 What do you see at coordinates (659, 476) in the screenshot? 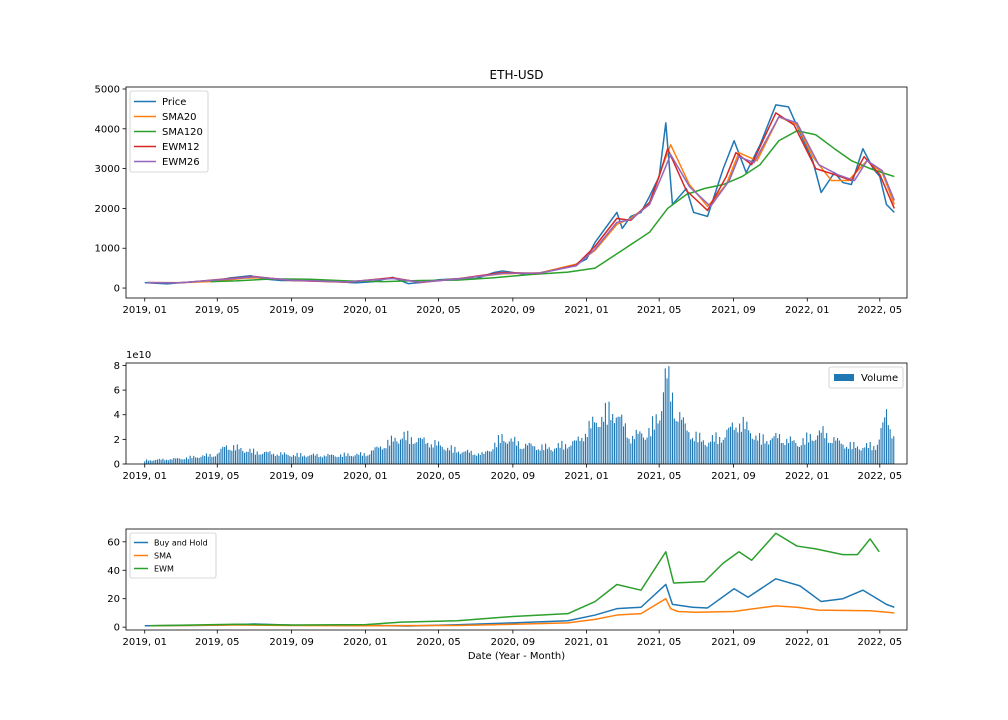
I see `x-tick-label: 2021, 05` at bounding box center [659, 476].